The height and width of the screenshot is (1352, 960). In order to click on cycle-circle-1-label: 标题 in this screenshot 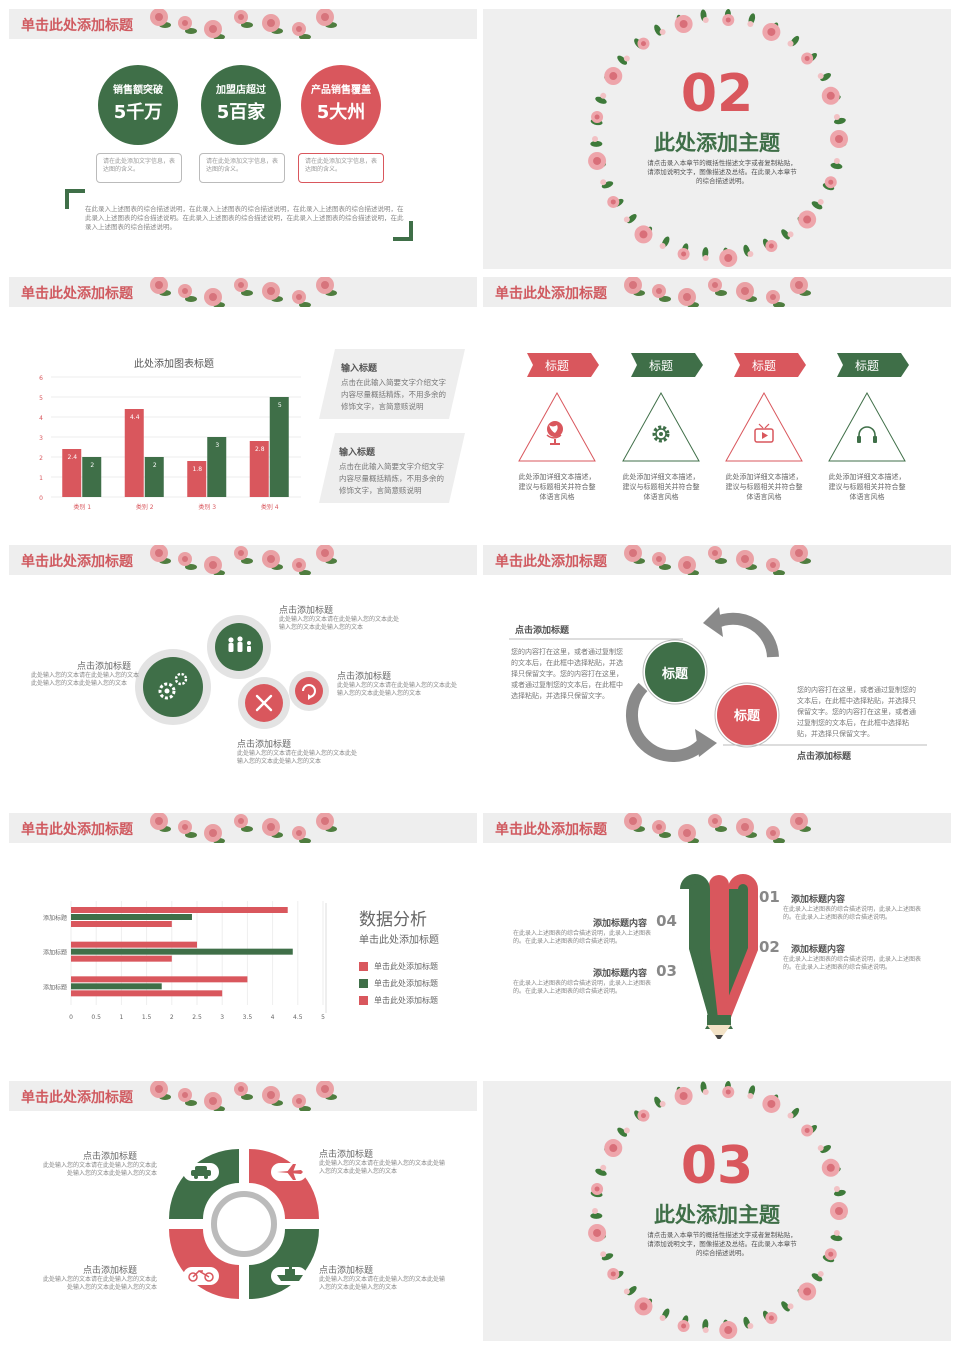, I will do `click(674, 674)`.